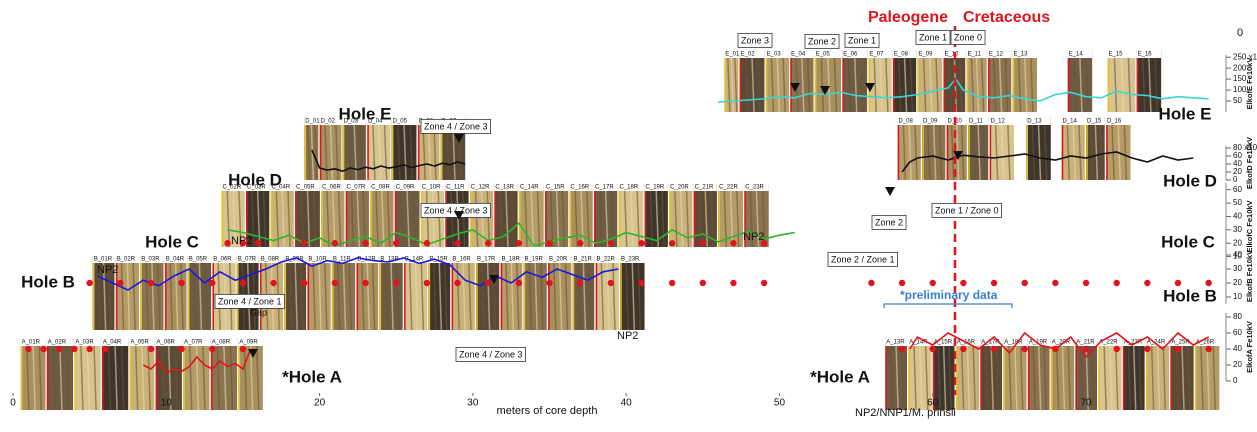  What do you see at coordinates (375, 122) in the screenshot?
I see `core-label: D_04` at bounding box center [375, 122].